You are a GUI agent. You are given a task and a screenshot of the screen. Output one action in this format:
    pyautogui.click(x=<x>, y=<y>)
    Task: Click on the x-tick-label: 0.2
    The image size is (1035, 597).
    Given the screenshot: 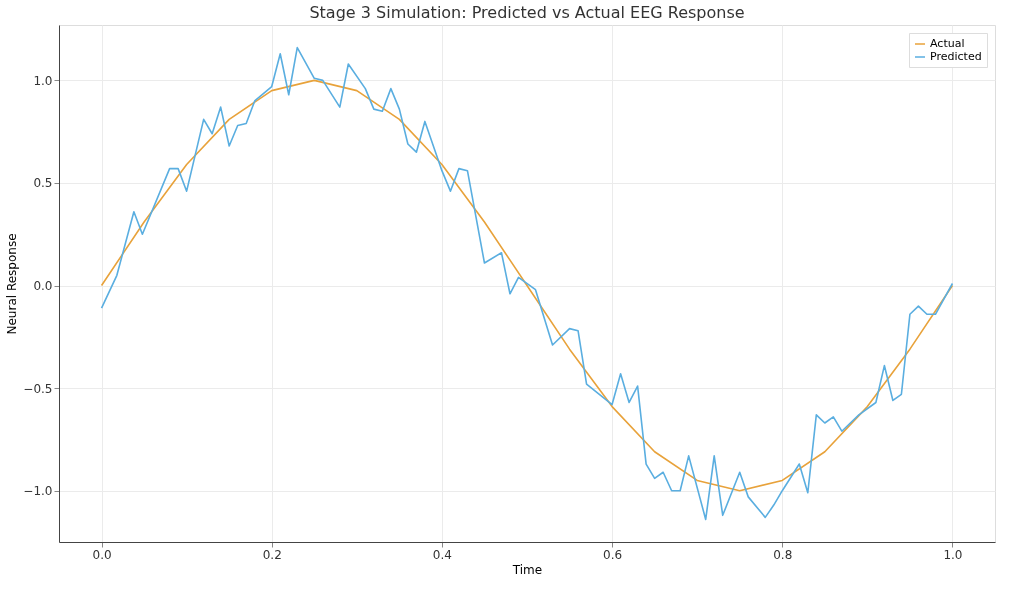 What is the action you would take?
    pyautogui.click(x=272, y=554)
    